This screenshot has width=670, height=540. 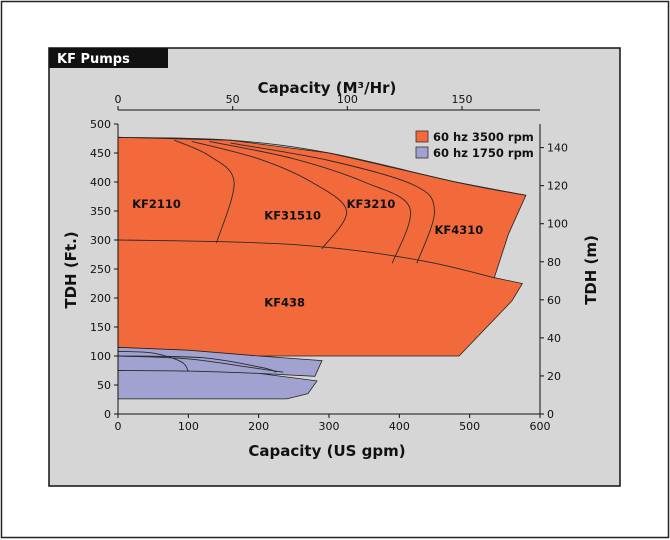 I want to click on y2-tick-label: 80, so click(x=554, y=262).